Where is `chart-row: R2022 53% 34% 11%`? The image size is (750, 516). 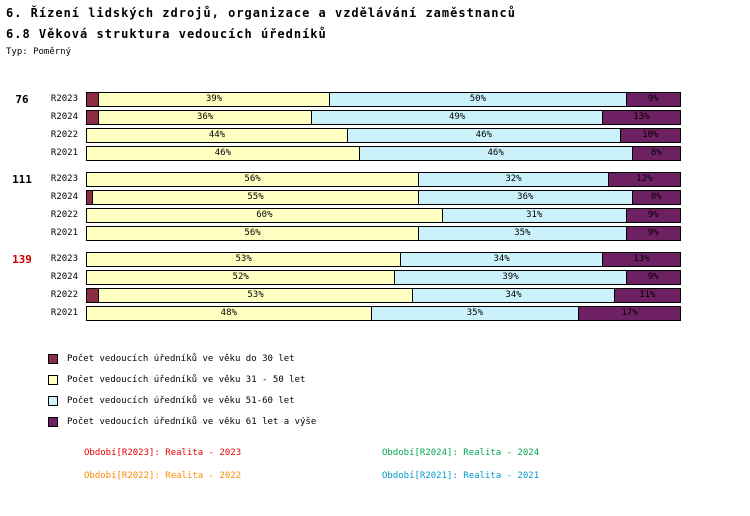
chart-row: R2022 53% 34% 11% is located at coordinates (377, 295).